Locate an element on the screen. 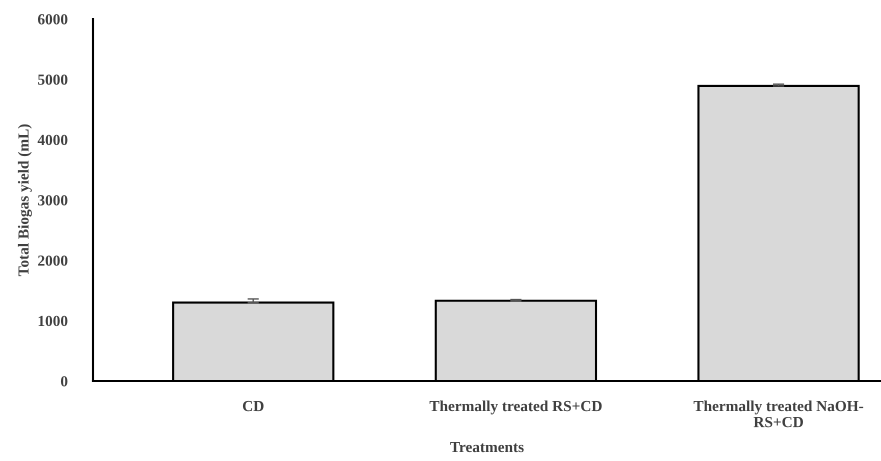 This screenshot has height=461, width=881. y-tick-label: 4000 is located at coordinates (53, 140).